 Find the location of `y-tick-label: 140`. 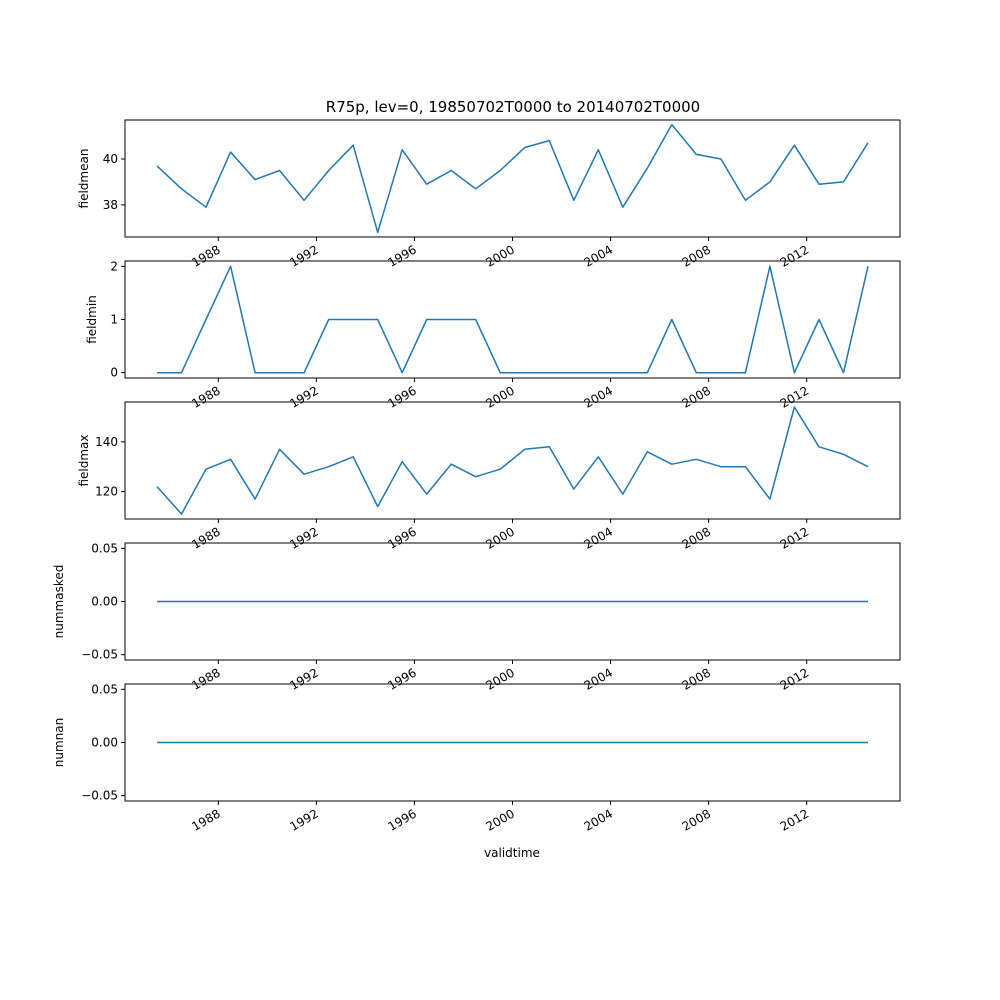

y-tick-label: 140 is located at coordinates (106, 442).